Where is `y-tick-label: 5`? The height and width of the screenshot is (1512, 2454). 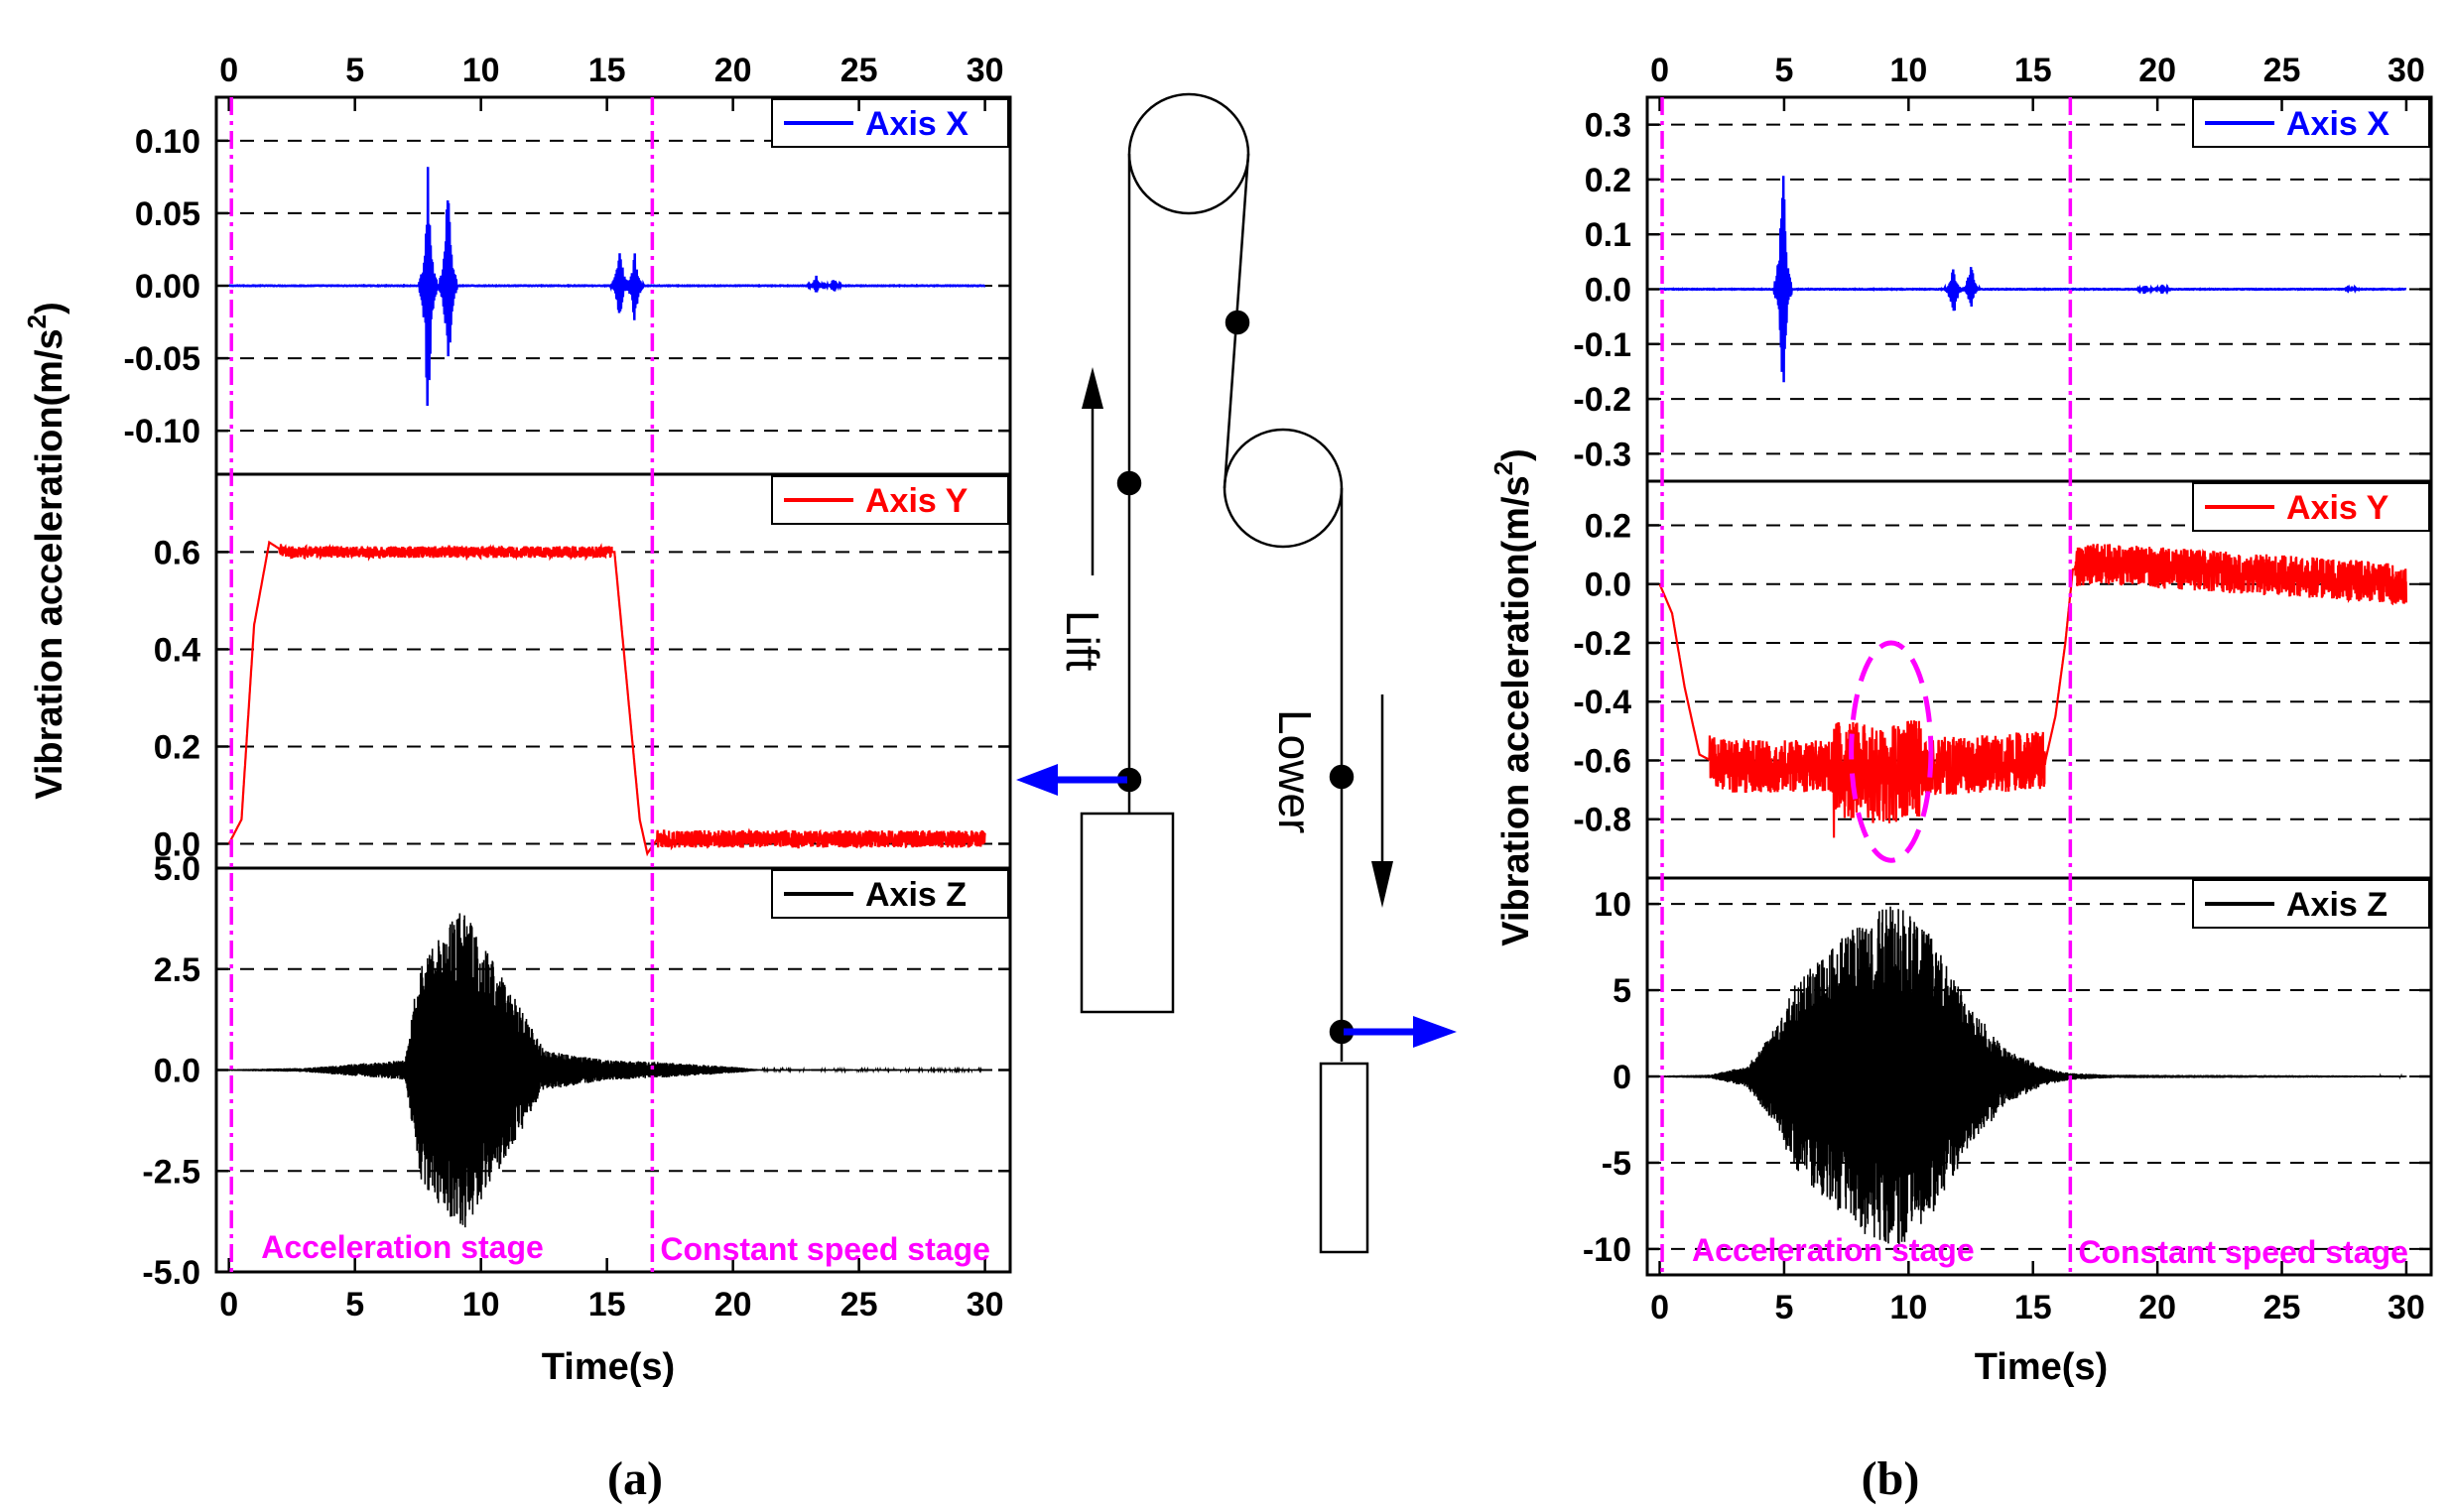
y-tick-label: 5 is located at coordinates (1622, 991).